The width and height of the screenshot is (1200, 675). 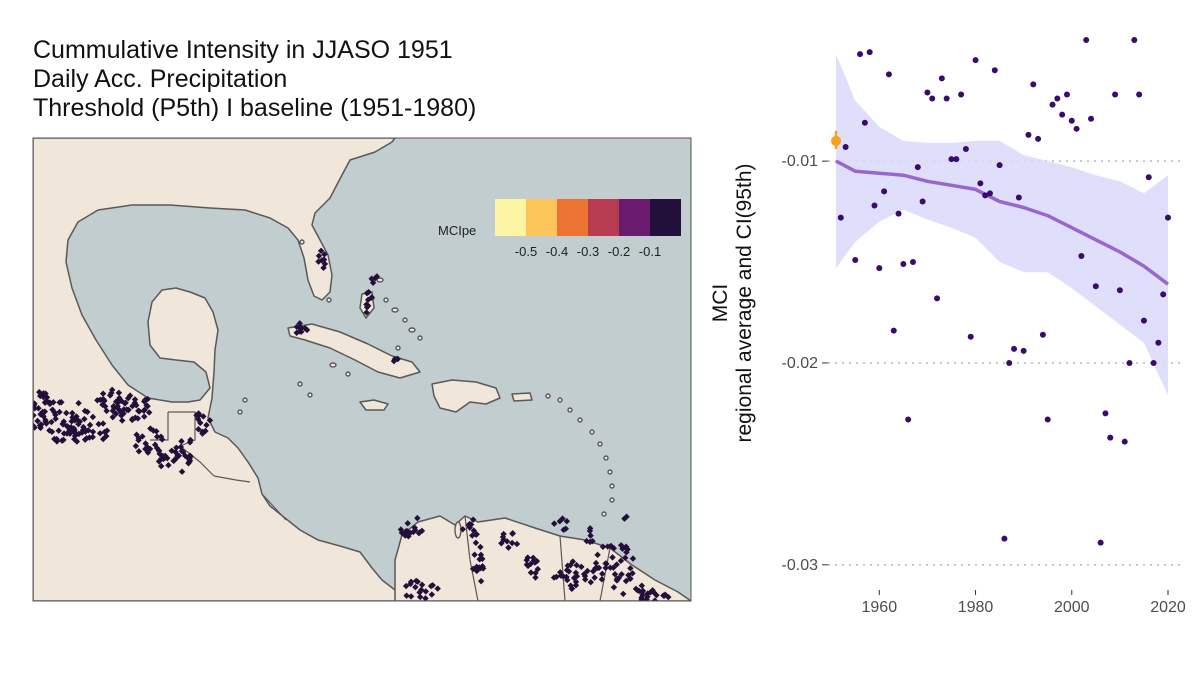 I want to click on x-axis: 1960 1980 2000 2020, so click(x=1024, y=603).